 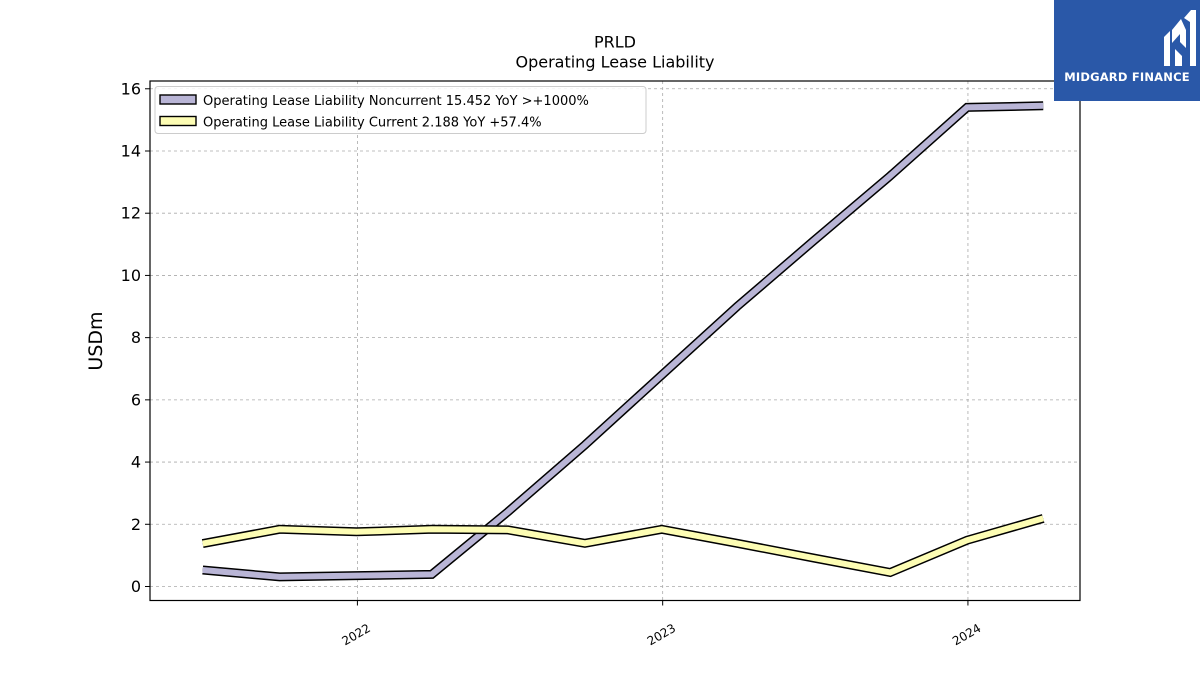 What do you see at coordinates (178, 121) in the screenshot?
I see `legend-swatch-current` at bounding box center [178, 121].